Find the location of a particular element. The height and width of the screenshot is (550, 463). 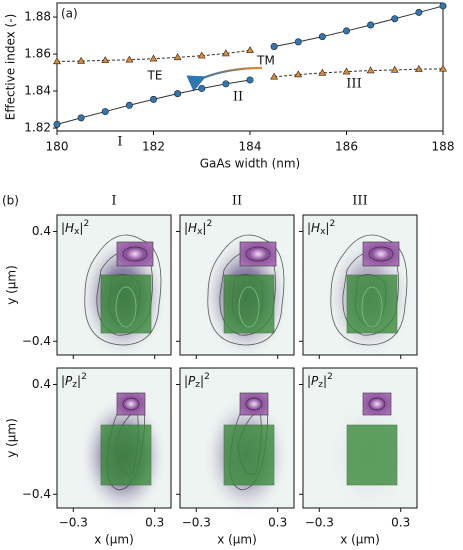

field-panel: |Pz|2 −0.3 0.3 x (μm) is located at coordinates (358, 457).